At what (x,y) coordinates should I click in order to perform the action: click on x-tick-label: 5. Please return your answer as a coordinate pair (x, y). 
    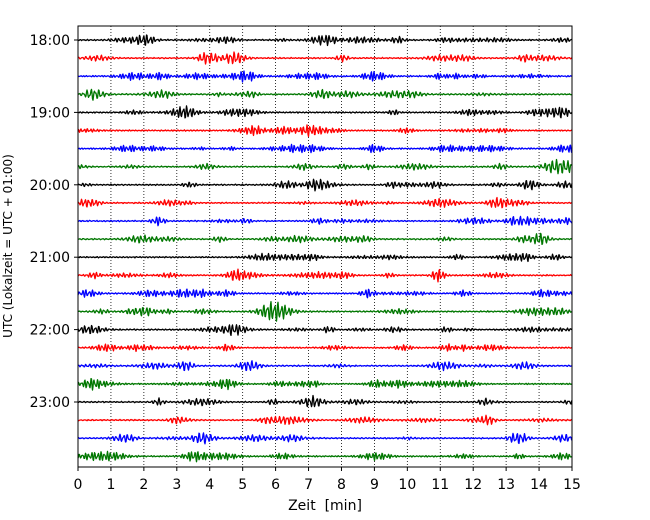
    Looking at the image, I should click on (242, 485).